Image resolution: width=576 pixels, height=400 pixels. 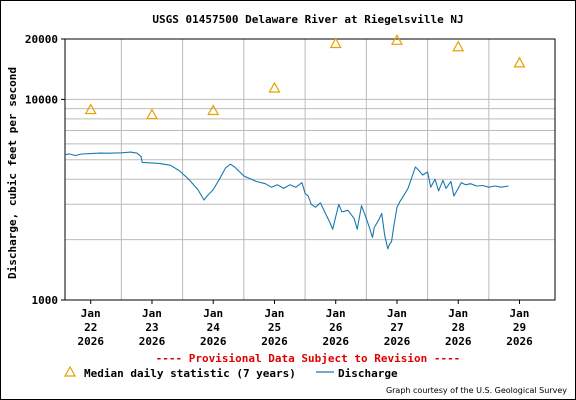 I want to click on x-tick-label: 26, so click(x=336, y=327).